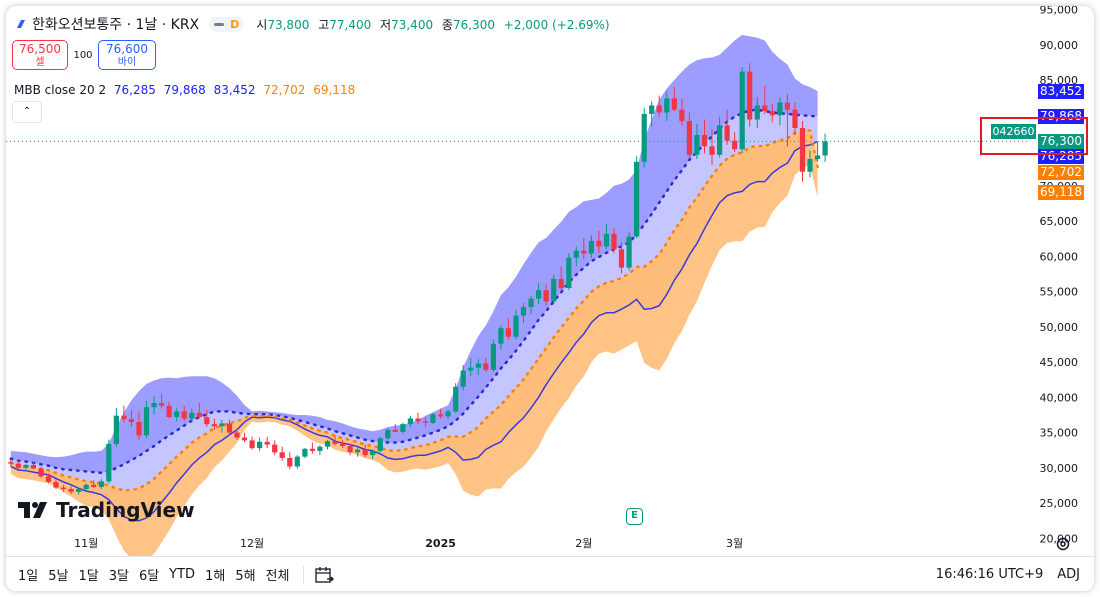 The height and width of the screenshot is (597, 1100). What do you see at coordinates (1059, 45) in the screenshot?
I see `y-tick-label: 90,000` at bounding box center [1059, 45].